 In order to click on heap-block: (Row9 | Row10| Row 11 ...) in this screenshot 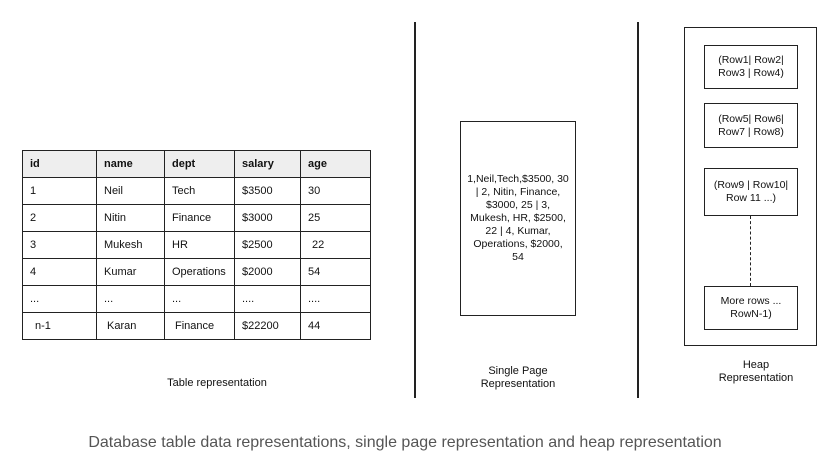, I will do `click(751, 192)`.